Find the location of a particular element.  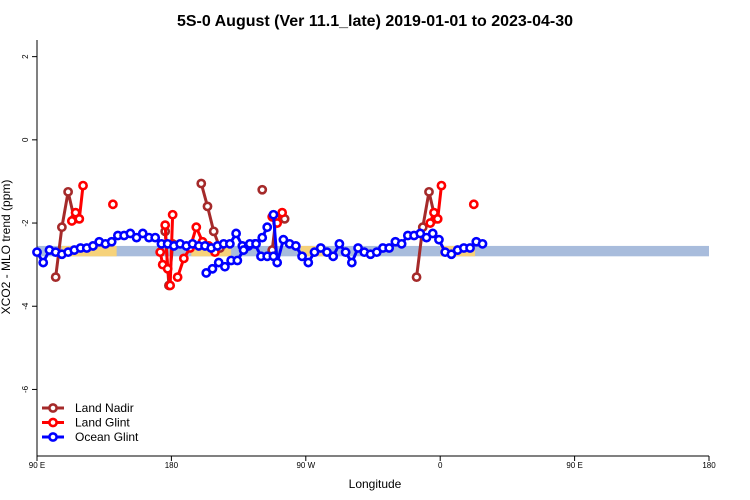

y-tick-label: -4 is located at coordinates (25, 306).